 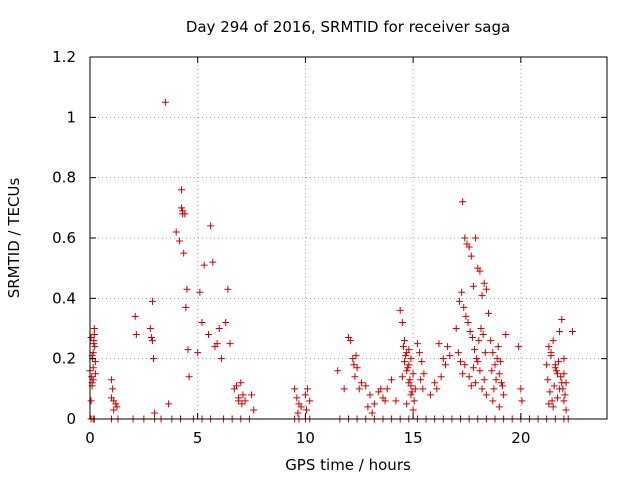 I want to click on x-tick-label: 10, so click(x=305, y=438).